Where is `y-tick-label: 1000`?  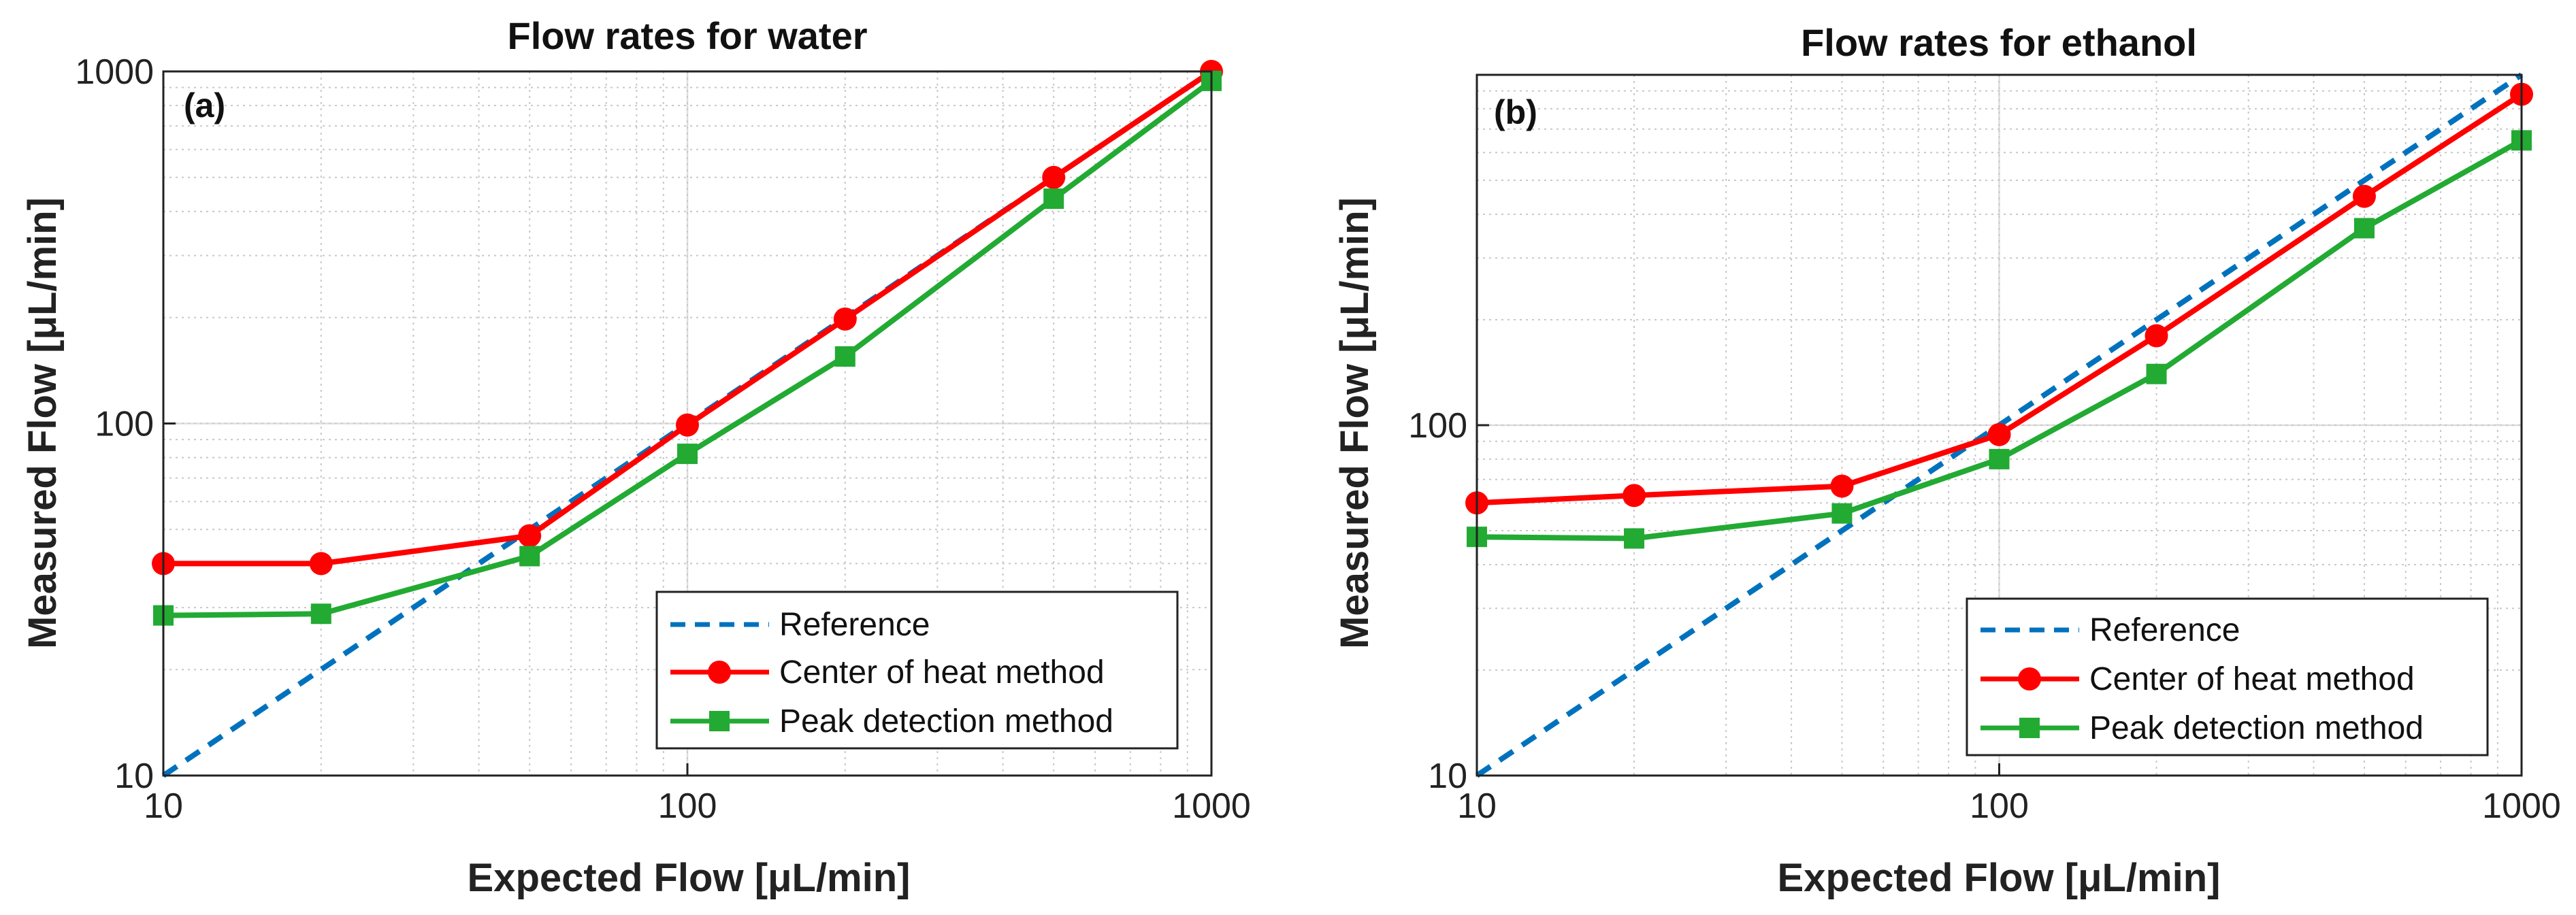 y-tick-label: 1000 is located at coordinates (114, 72).